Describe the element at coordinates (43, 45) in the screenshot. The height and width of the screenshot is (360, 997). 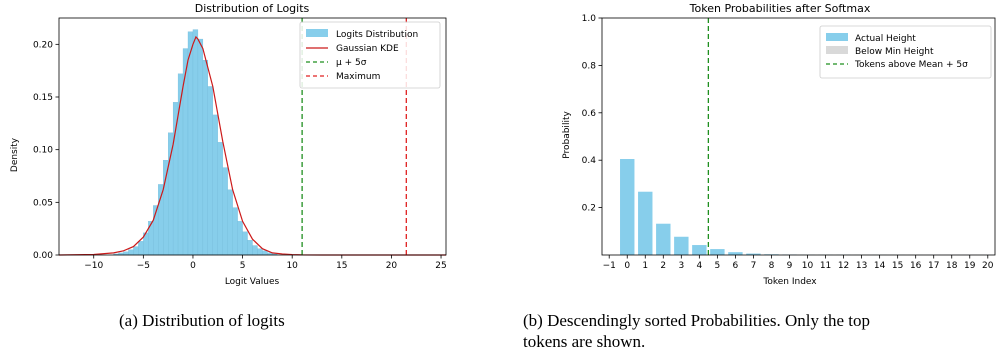
I see `y-tick-label: 0.20` at that location.